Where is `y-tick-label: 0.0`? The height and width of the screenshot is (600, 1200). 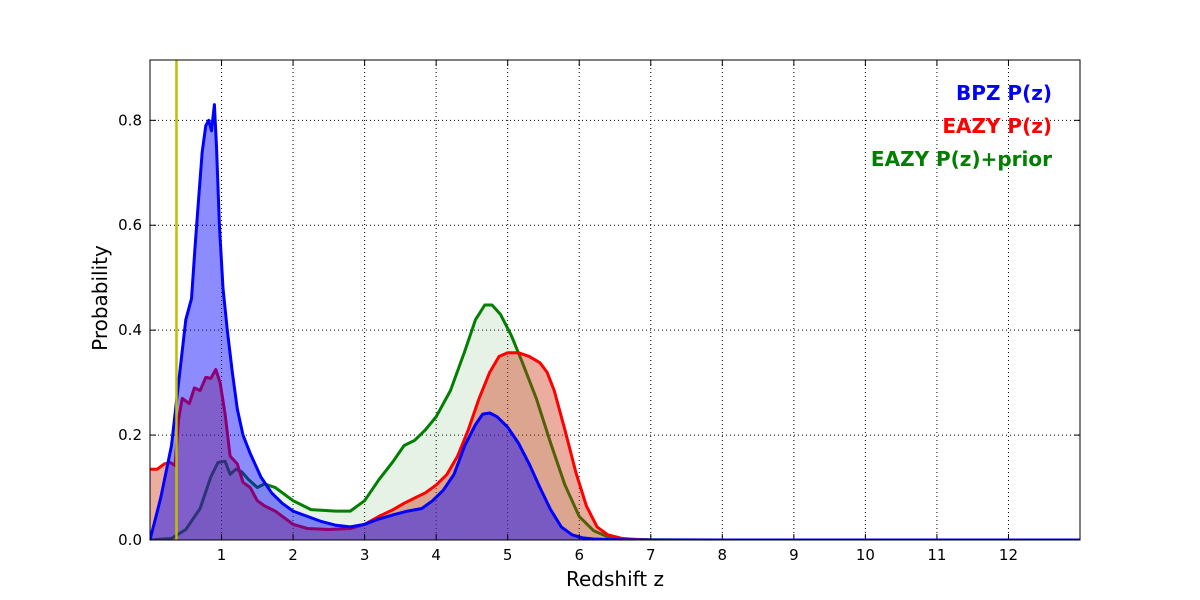
y-tick-label: 0.0 is located at coordinates (130, 540).